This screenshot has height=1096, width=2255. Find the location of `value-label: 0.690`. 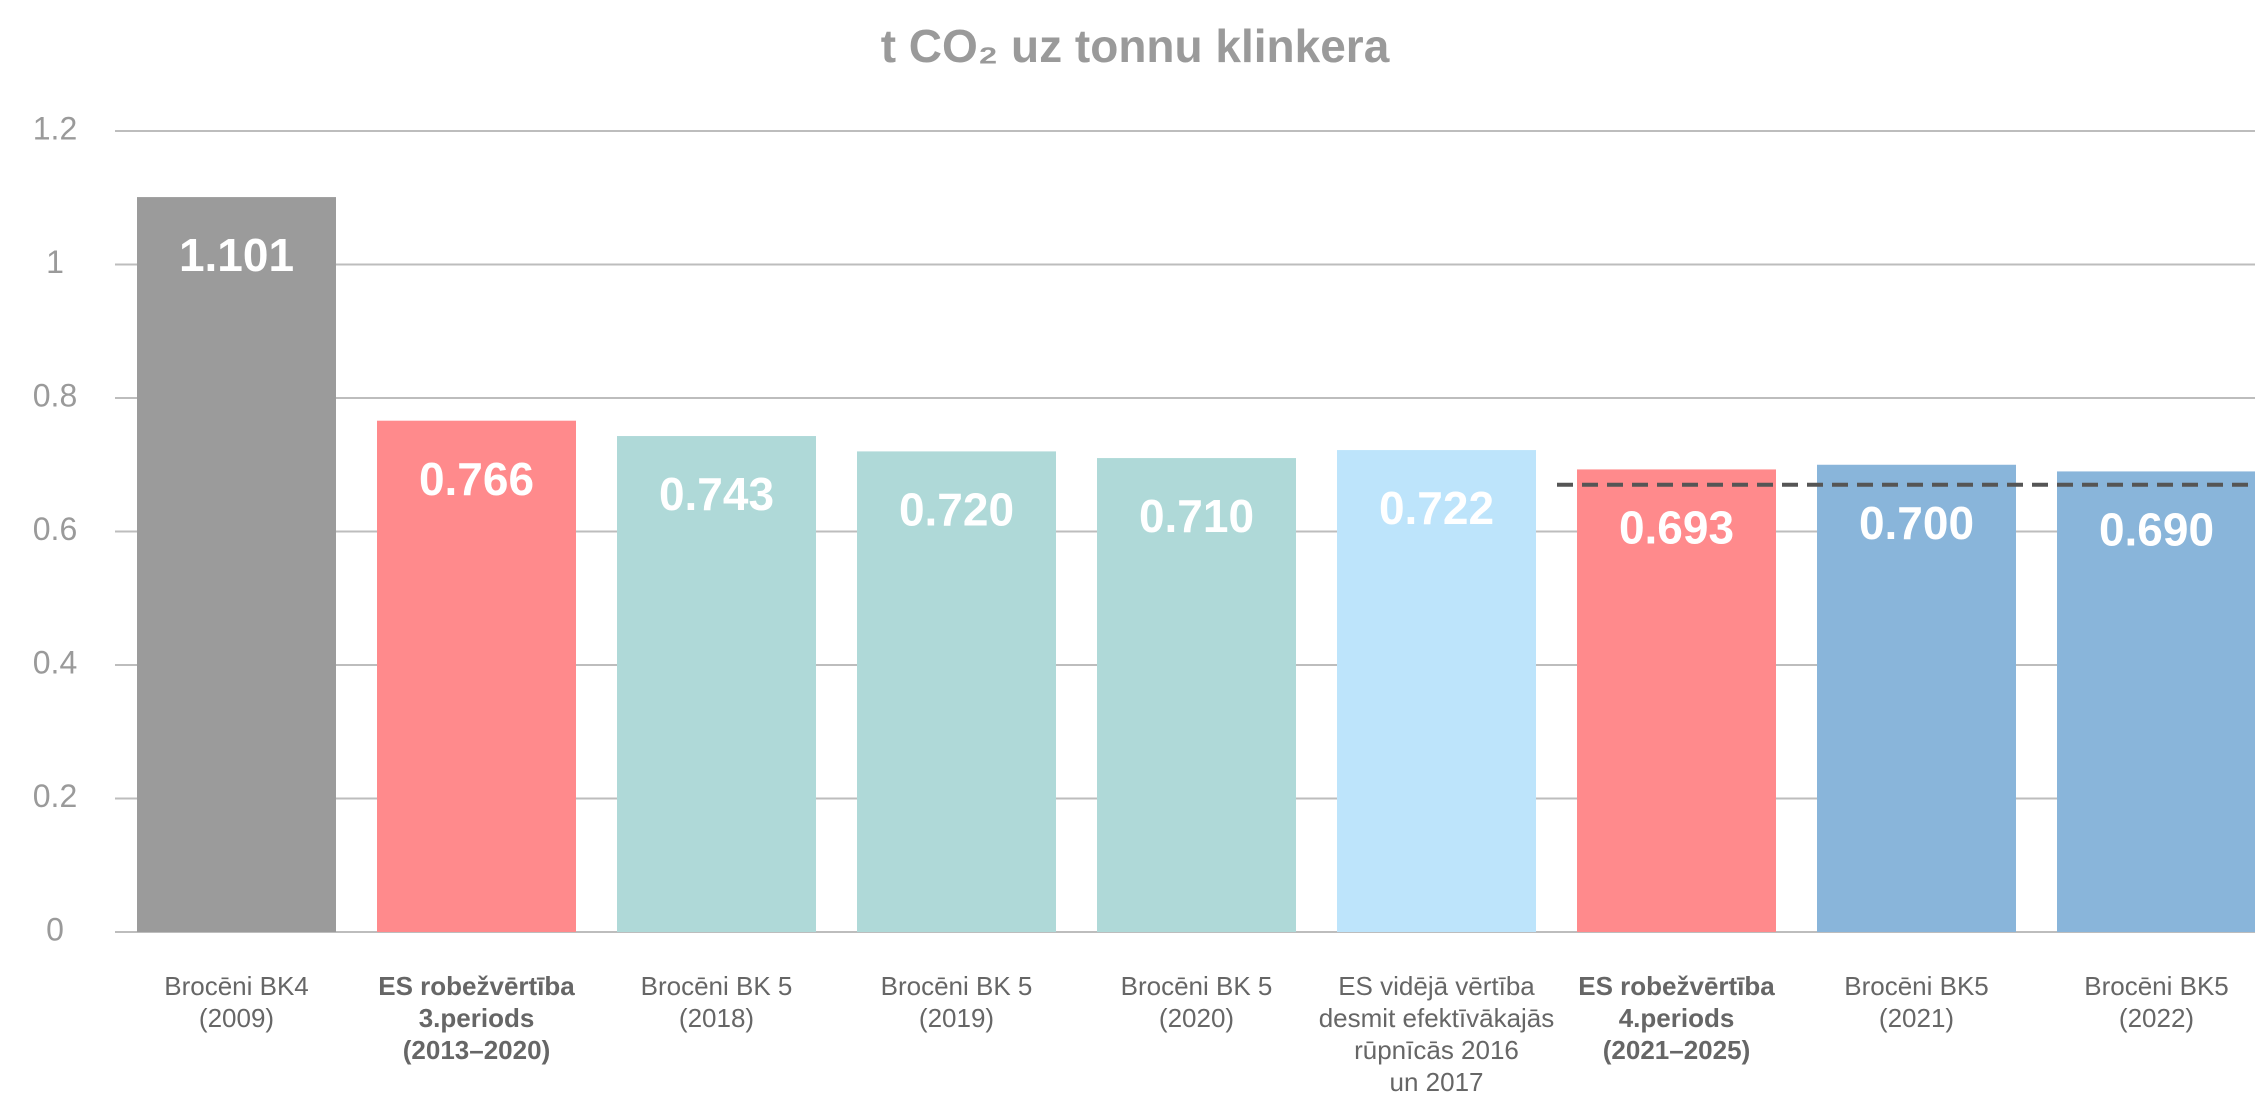

value-label: 0.690 is located at coordinates (2156, 530).